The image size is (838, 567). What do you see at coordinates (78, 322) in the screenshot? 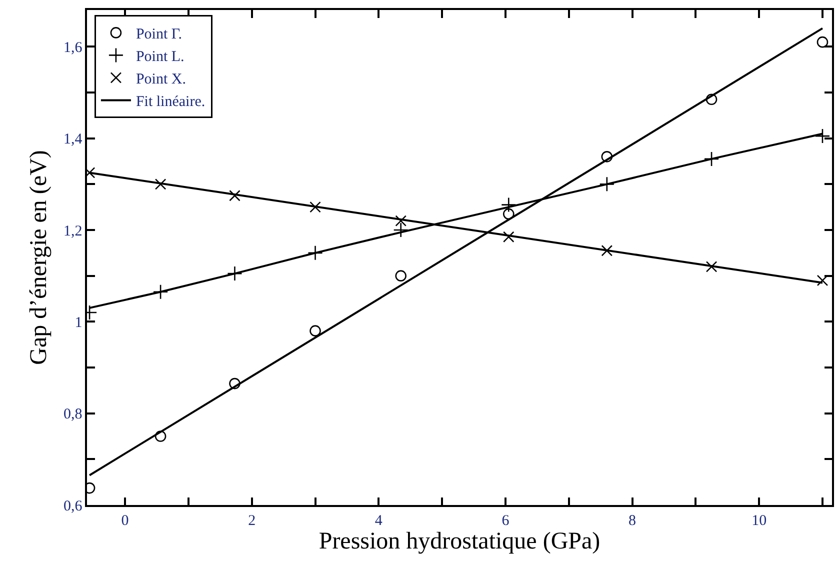
I see `y-tick-label: 1` at bounding box center [78, 322].